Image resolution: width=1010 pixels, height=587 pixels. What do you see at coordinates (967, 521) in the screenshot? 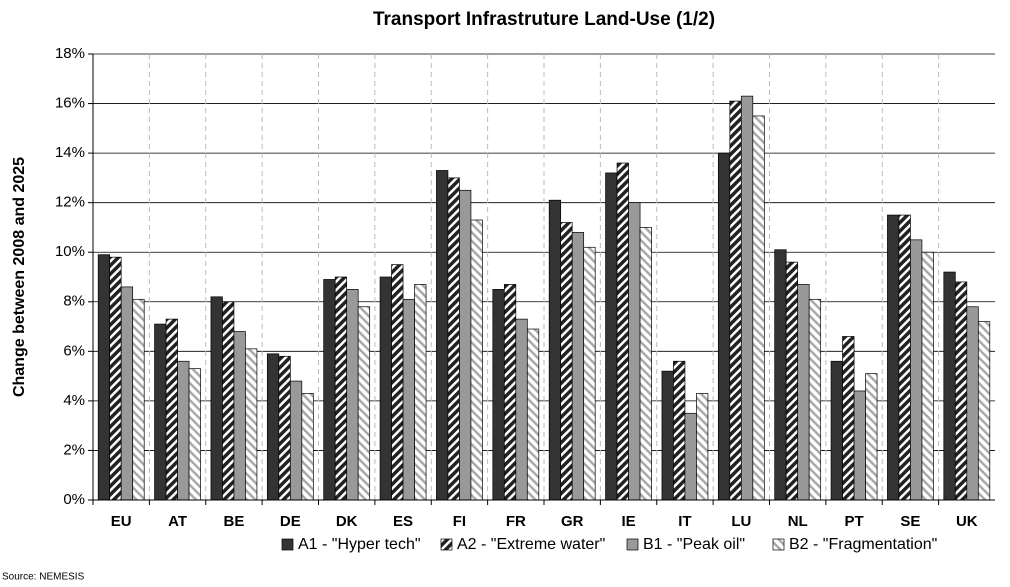
I see `x-tick-label: UK` at bounding box center [967, 521].